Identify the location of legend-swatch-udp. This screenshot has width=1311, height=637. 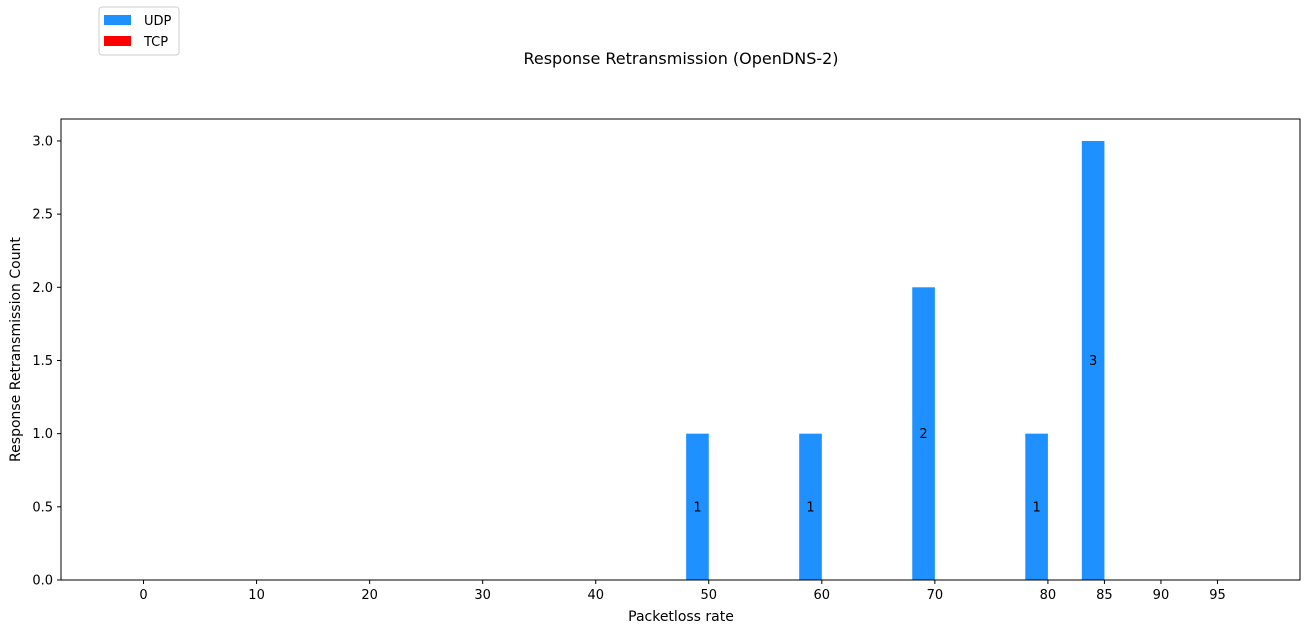
(117, 20).